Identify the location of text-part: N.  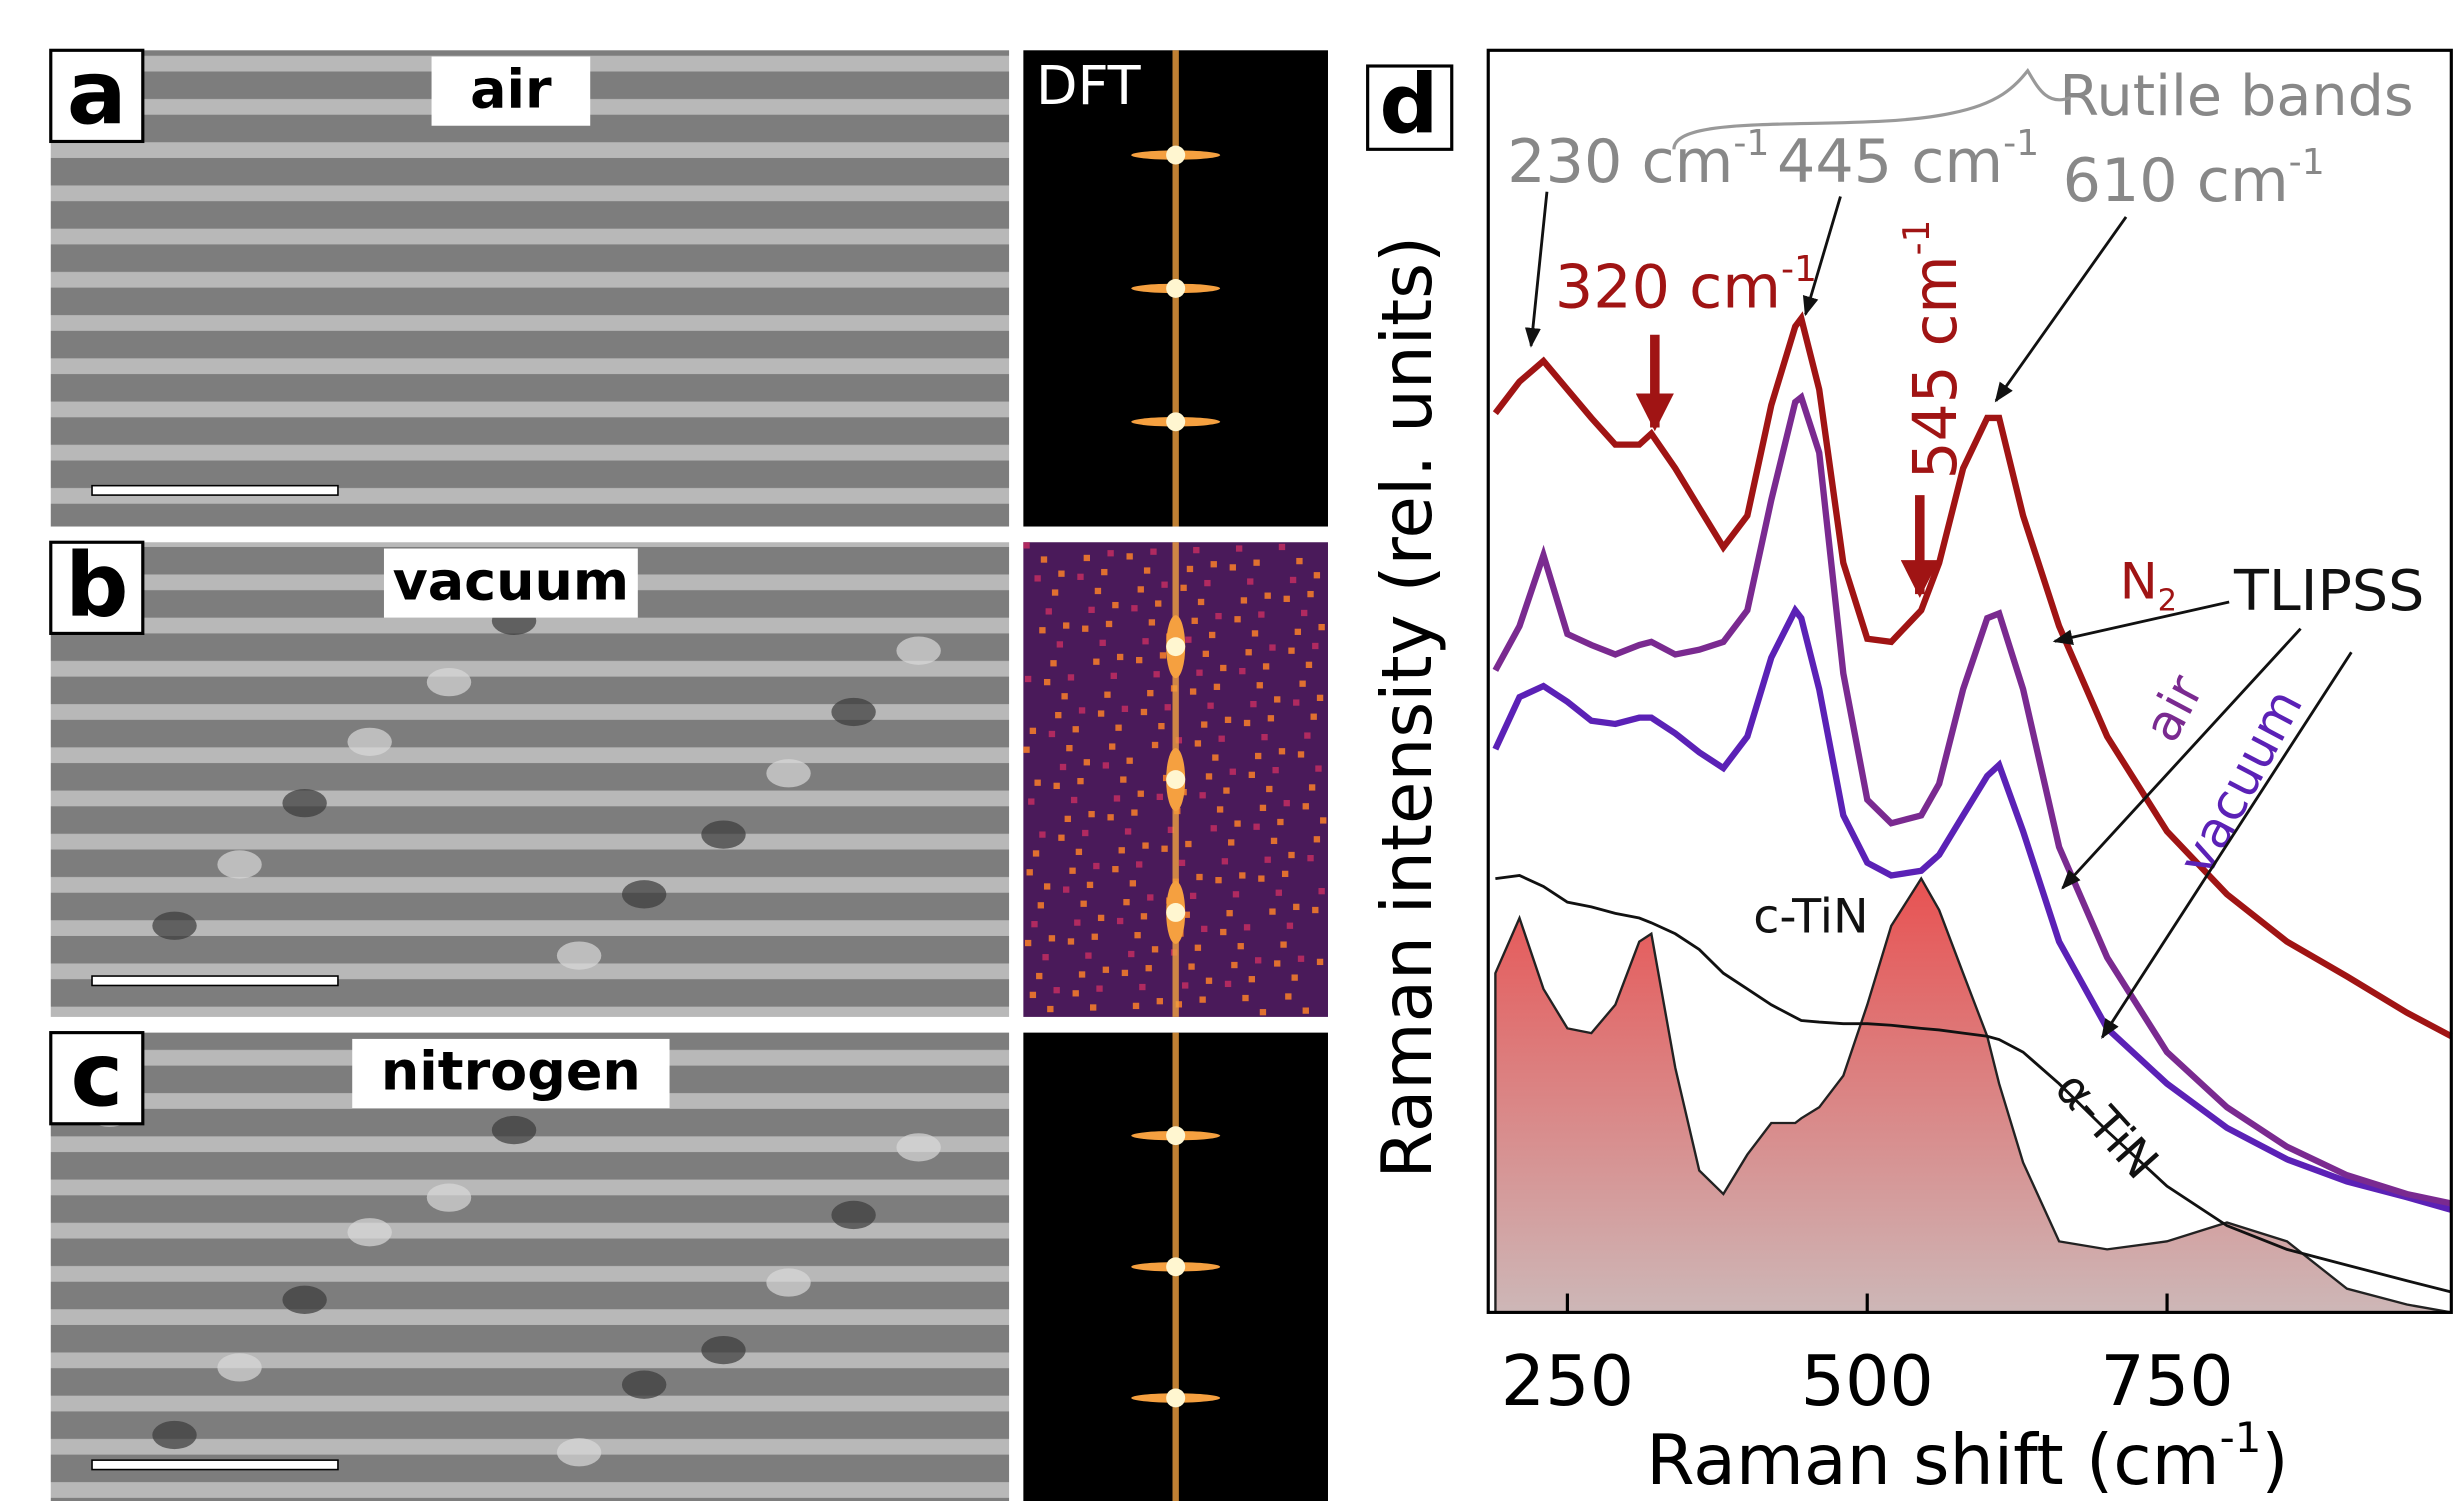
(2139, 580).